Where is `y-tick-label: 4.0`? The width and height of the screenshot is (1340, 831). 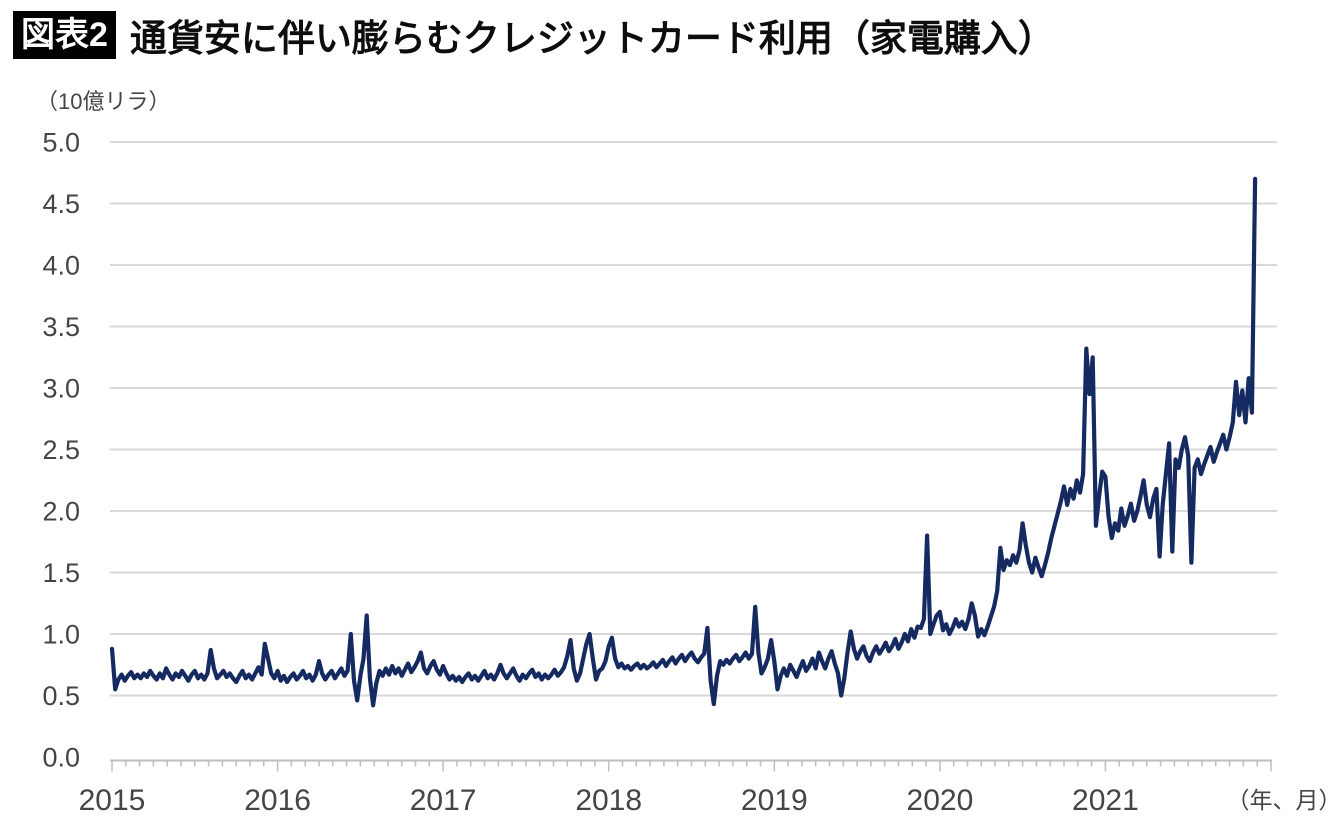 y-tick-label: 4.0 is located at coordinates (61, 266).